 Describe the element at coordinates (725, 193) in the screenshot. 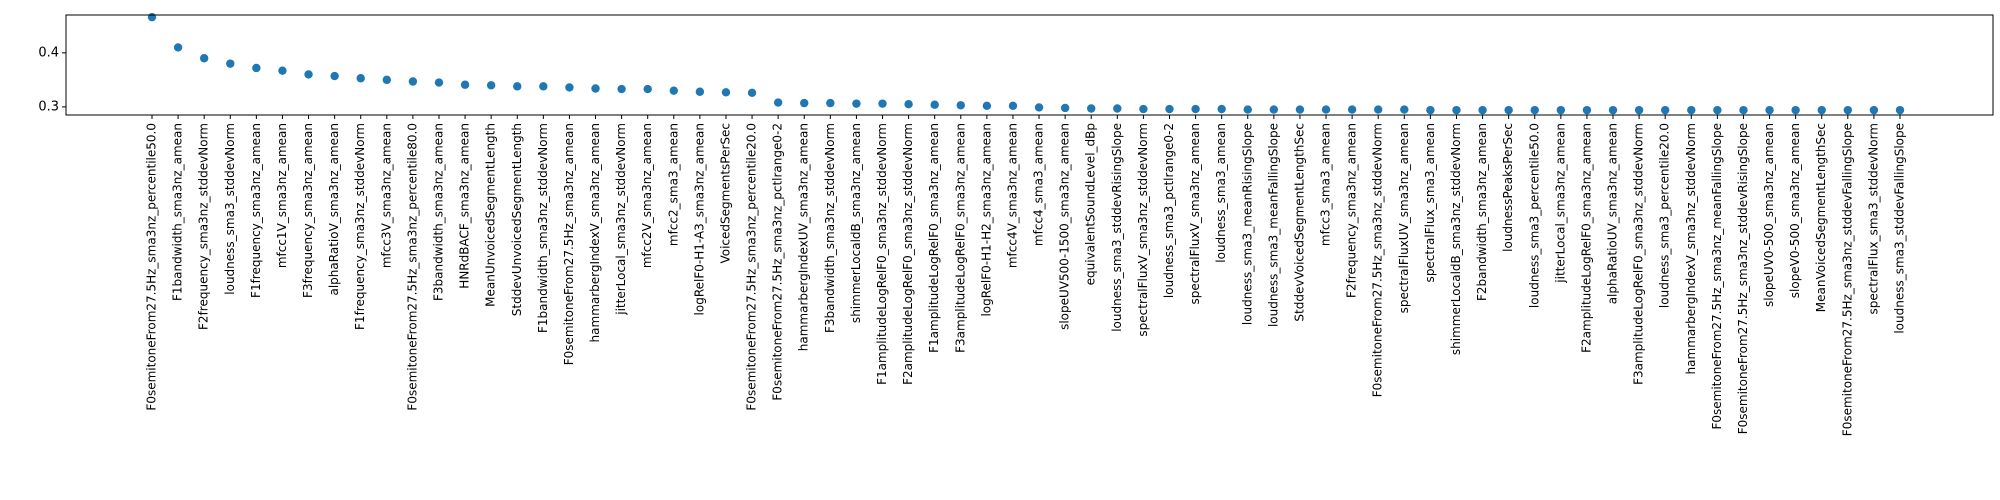

I see `x-tick-label: VoicedSegmentsPerSec` at that location.